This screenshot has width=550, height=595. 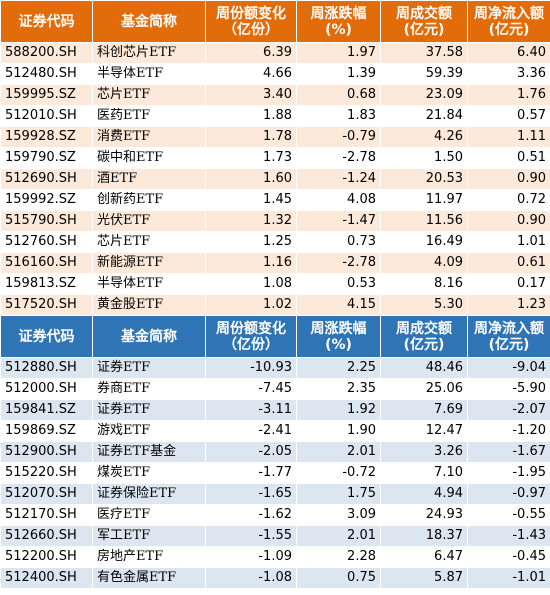 What do you see at coordinates (251, 263) in the screenshot?
I see `cell-share-change: 1.16` at bounding box center [251, 263].